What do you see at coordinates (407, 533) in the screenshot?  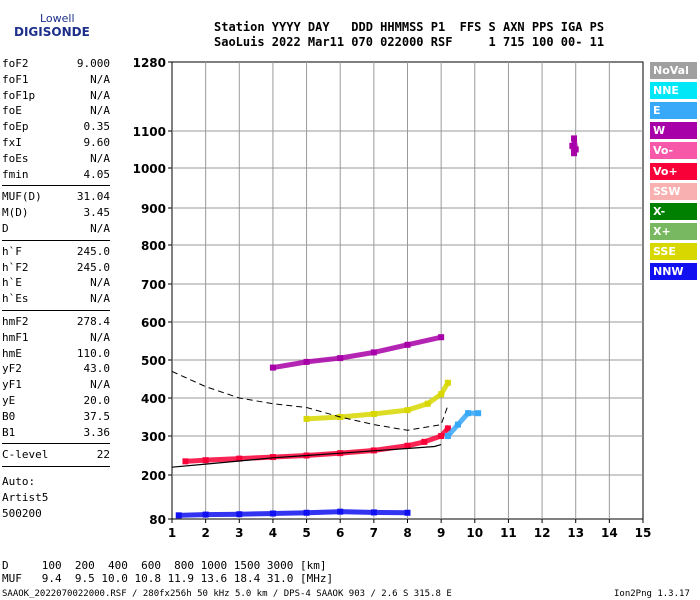 I see `x-tick-label: 8` at bounding box center [407, 533].